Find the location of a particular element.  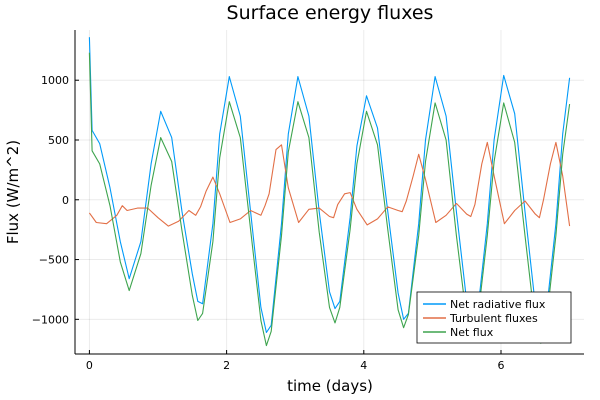

legend-label-turbulent: Turbulent fluxes is located at coordinates (493, 318).